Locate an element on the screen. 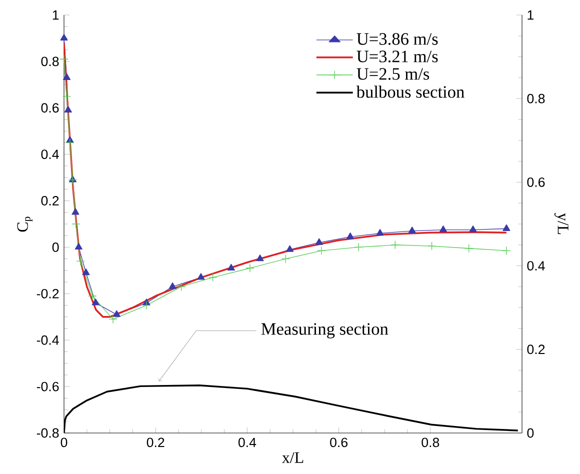 The image size is (580, 474). y2-tick-label: 0 is located at coordinates (530, 433).